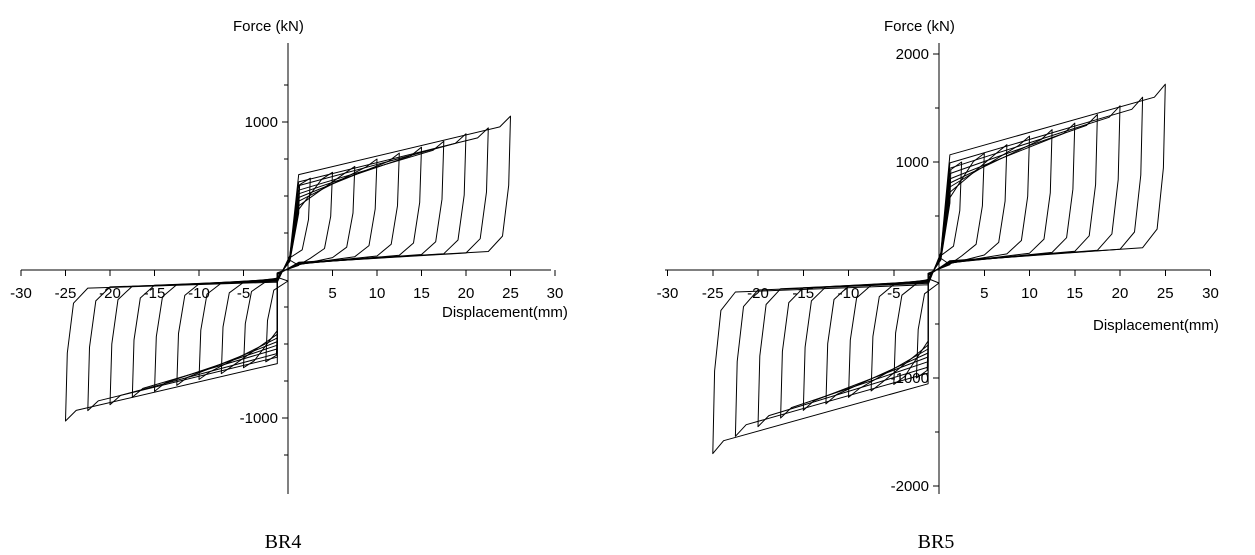 This screenshot has width=1255, height=555. Describe the element at coordinates (936, 542) in the screenshot. I see `chart-caption: BR5` at that location.